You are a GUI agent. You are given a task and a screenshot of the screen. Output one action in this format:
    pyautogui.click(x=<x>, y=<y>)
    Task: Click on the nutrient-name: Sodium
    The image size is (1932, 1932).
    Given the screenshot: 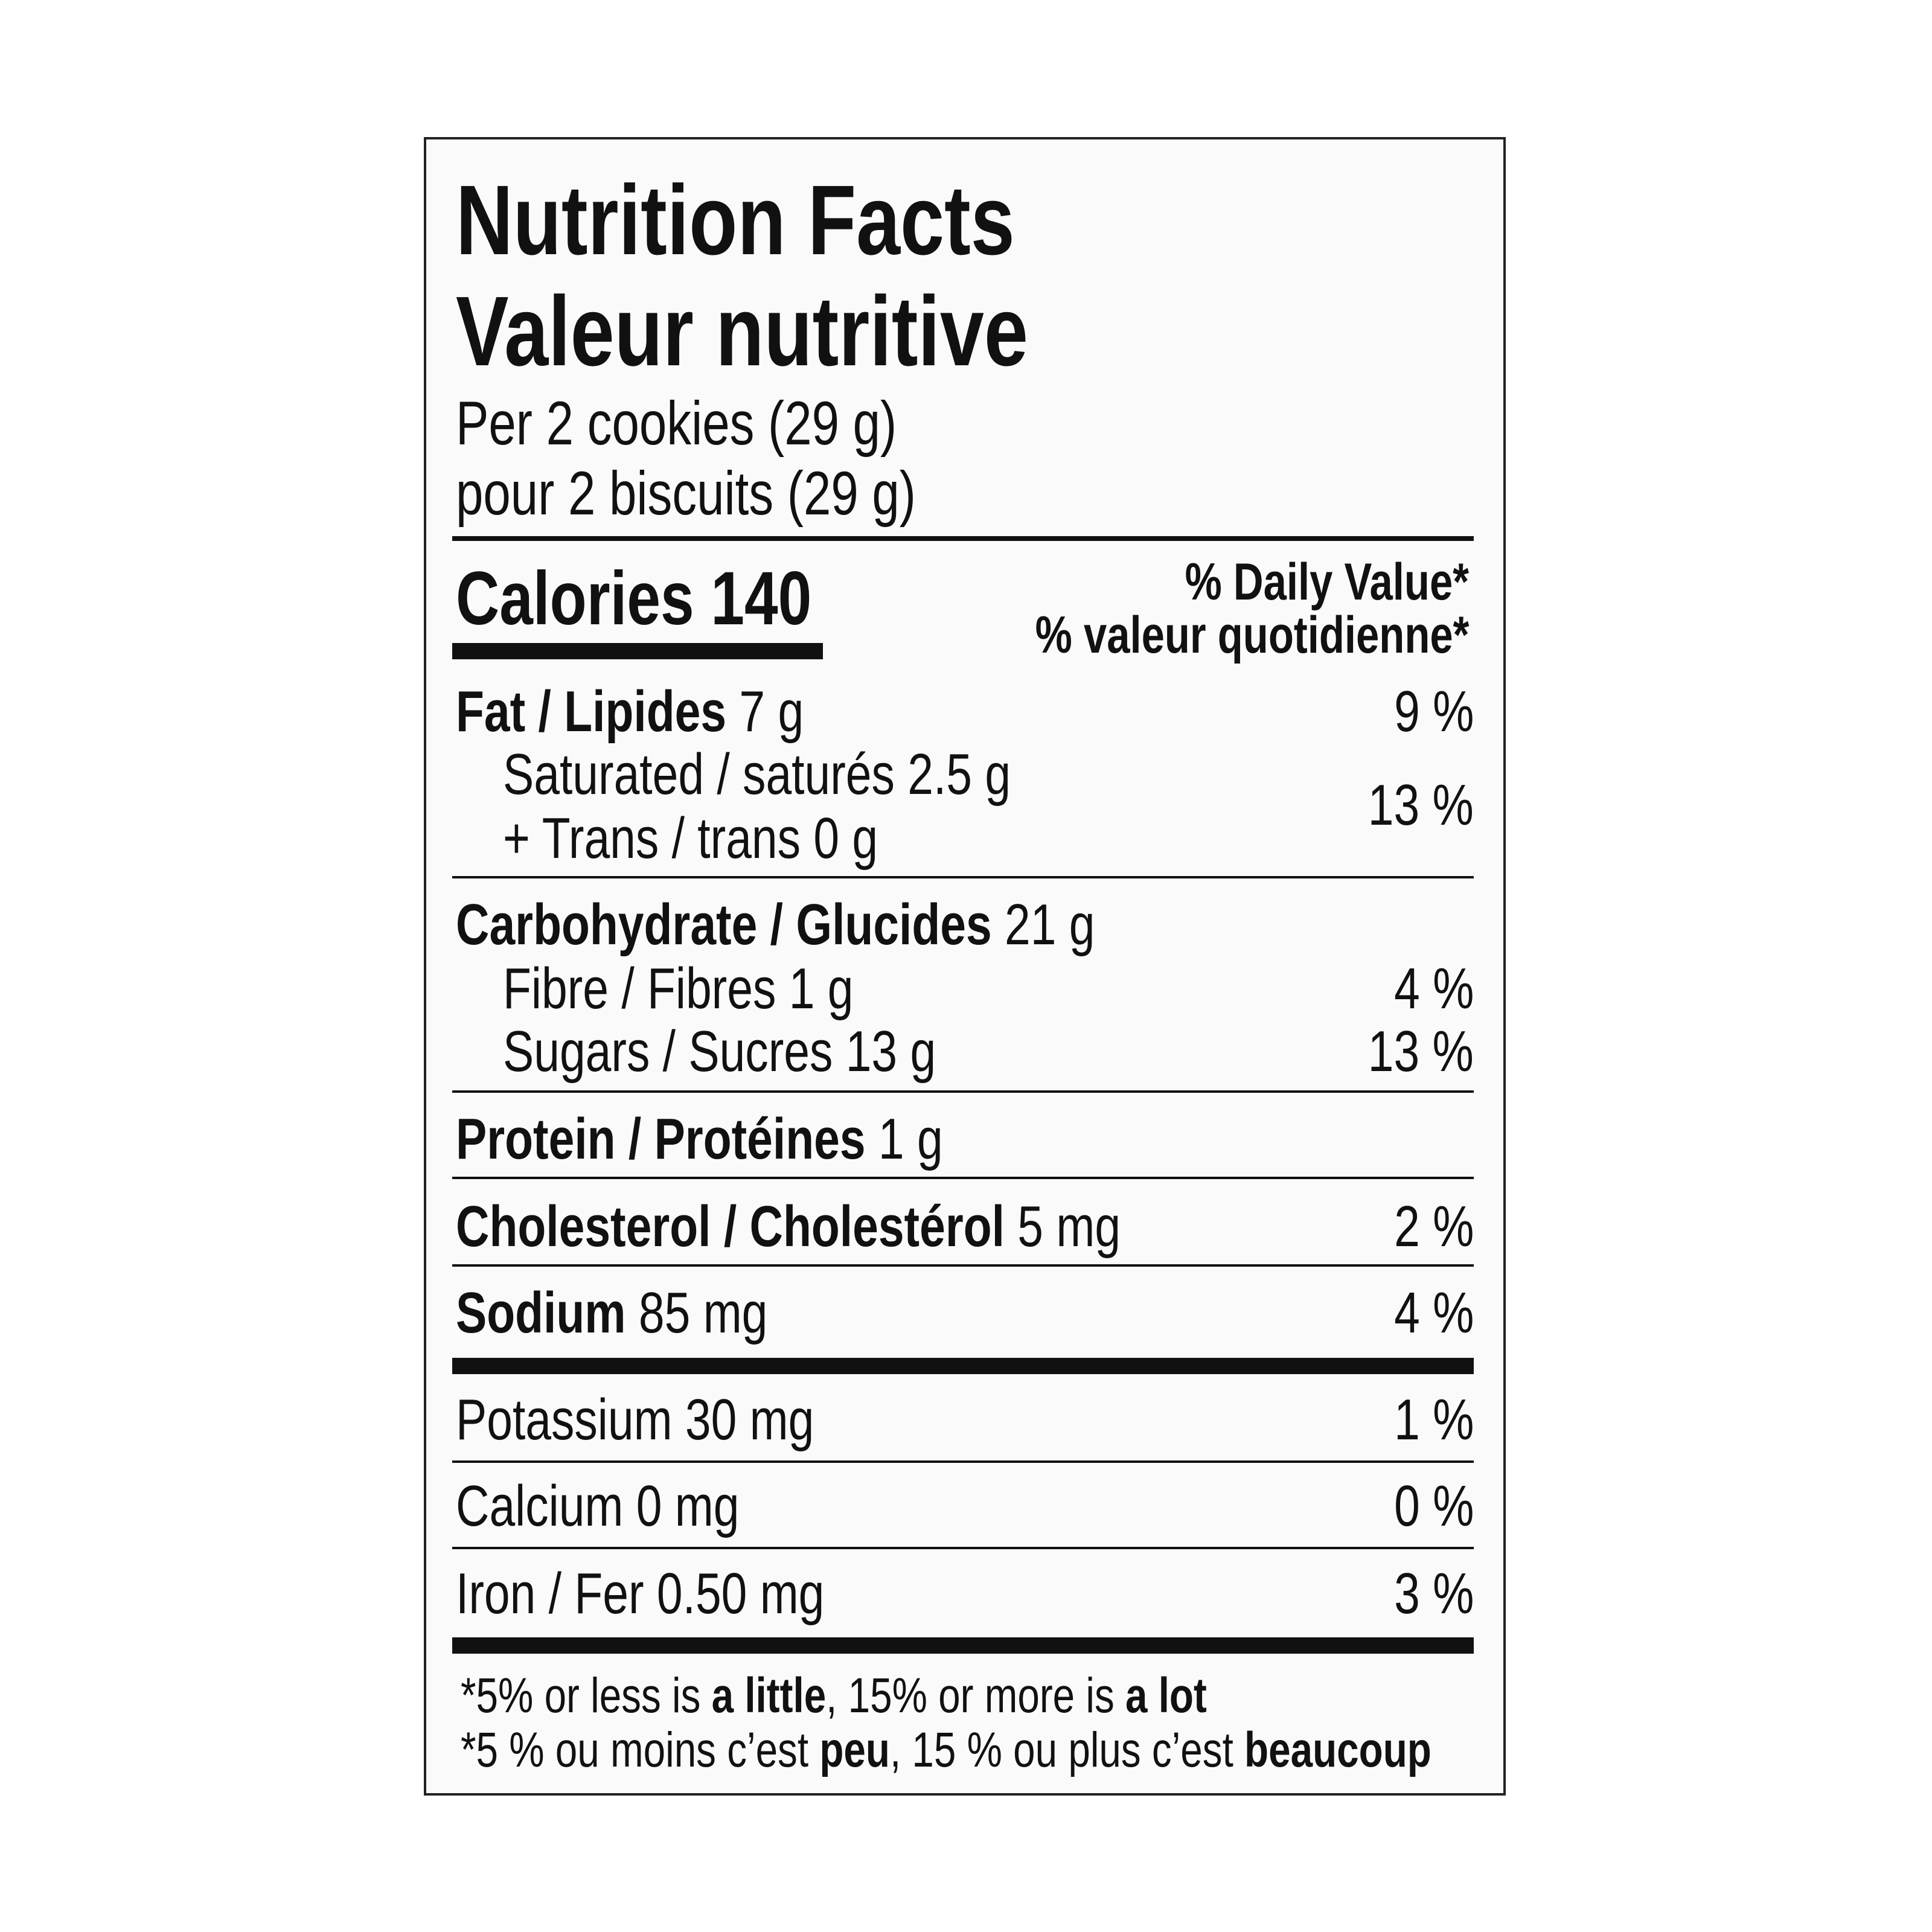 What is the action you would take?
    pyautogui.click(x=541, y=1313)
    